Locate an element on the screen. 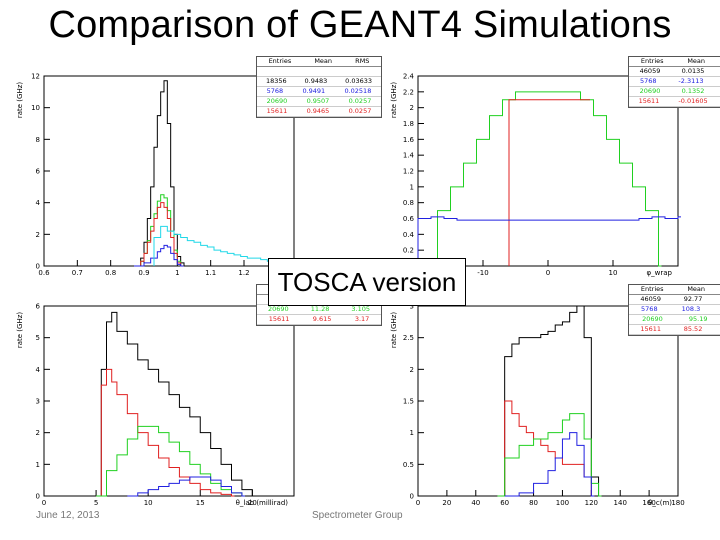 This screenshot has height=540, width=720. x-tick-label: 160 is located at coordinates (648, 503).